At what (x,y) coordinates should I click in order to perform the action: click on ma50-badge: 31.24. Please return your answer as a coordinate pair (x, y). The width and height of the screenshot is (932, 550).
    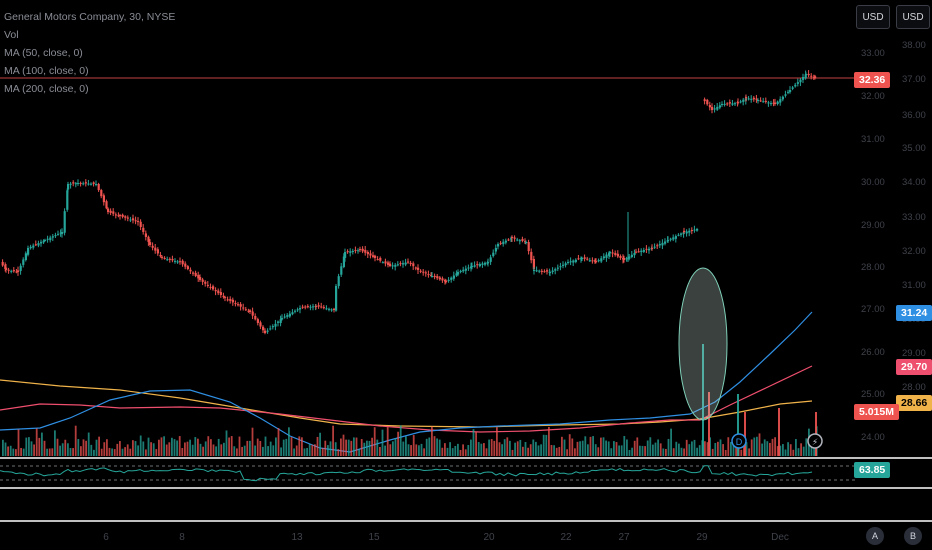
    Looking at the image, I should click on (914, 313).